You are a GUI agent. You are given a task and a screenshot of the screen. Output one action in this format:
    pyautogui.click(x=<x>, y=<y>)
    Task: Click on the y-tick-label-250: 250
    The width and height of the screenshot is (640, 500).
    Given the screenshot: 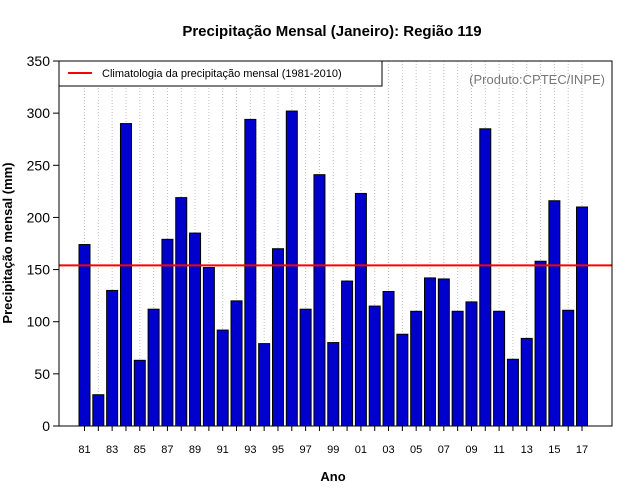 What is the action you would take?
    pyautogui.click(x=39, y=165)
    